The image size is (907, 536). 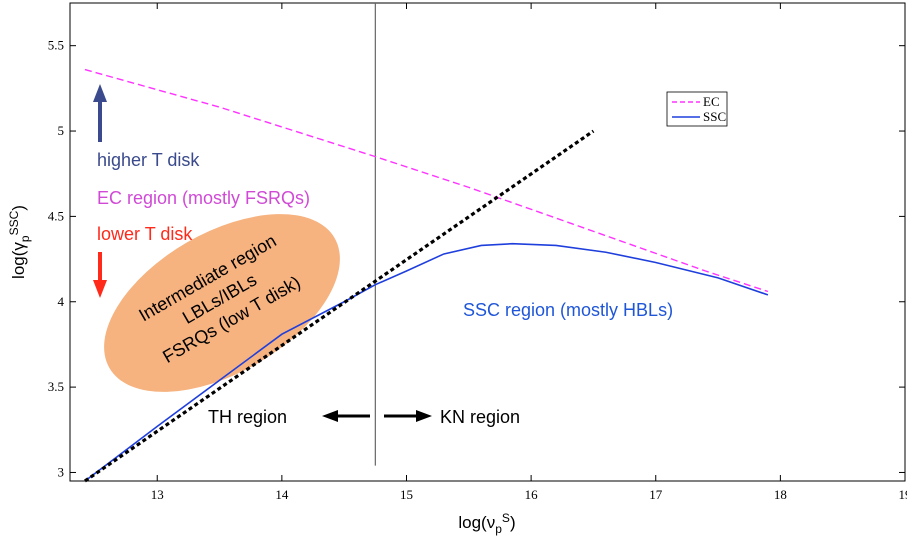 What do you see at coordinates (157, 494) in the screenshot?
I see `x-tick-label: 13` at bounding box center [157, 494].